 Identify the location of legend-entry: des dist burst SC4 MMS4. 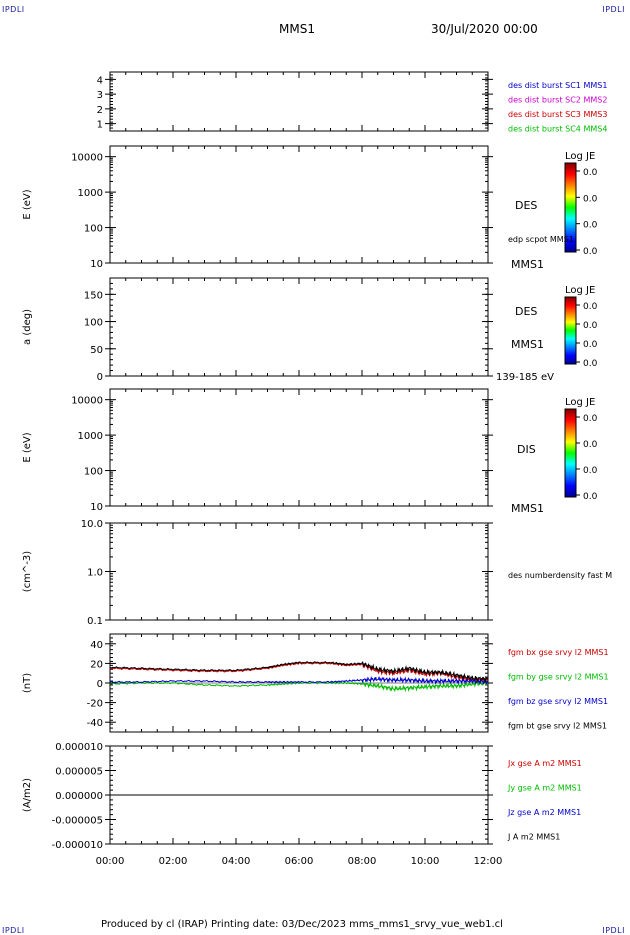
(557, 129).